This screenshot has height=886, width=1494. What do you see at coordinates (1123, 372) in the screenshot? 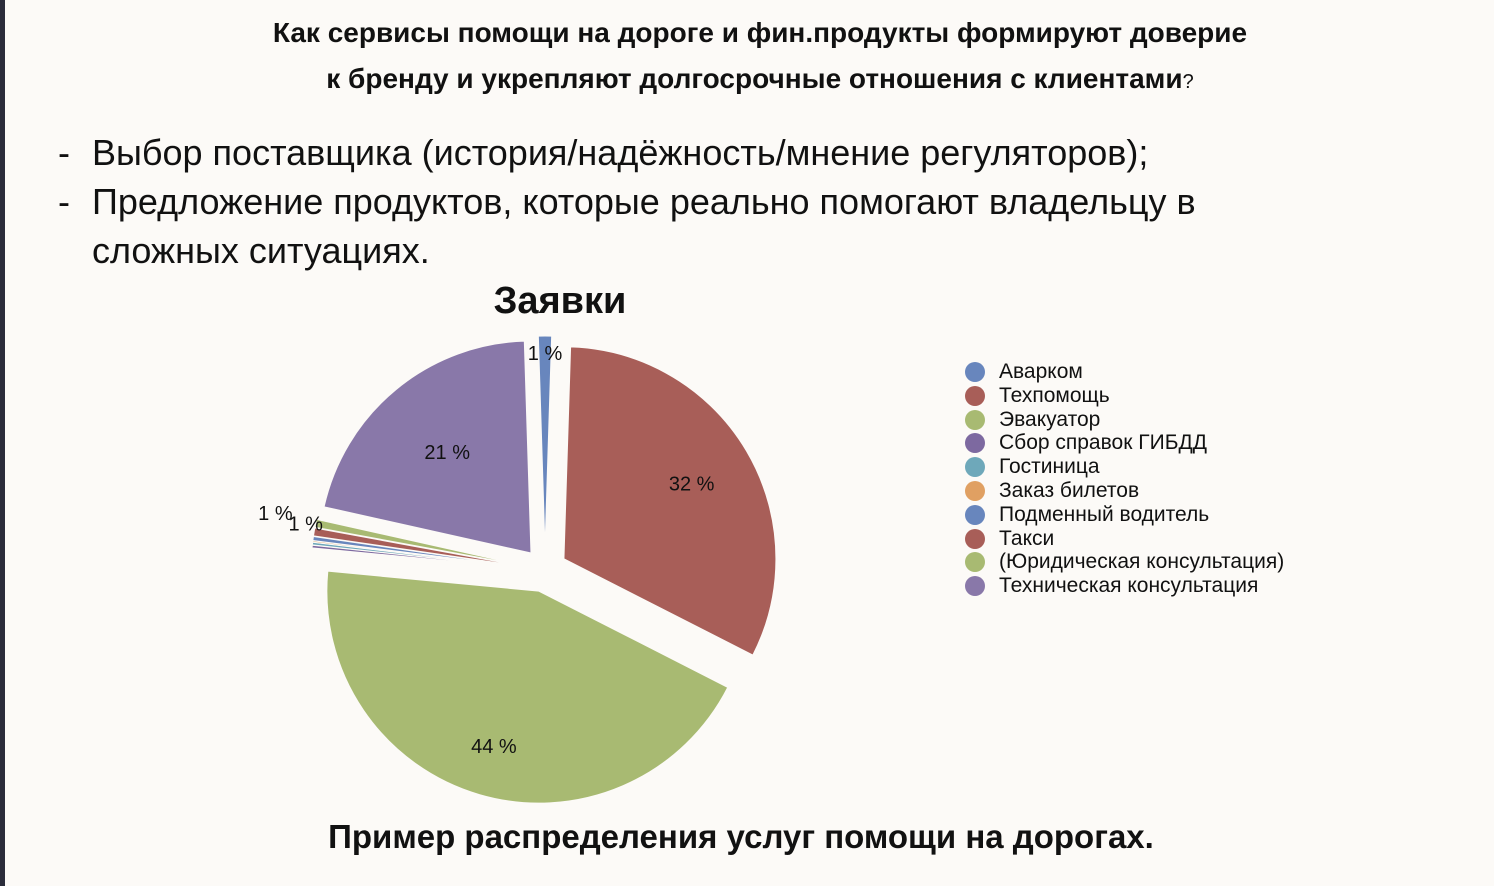
I see `legend-item: Аварком` at bounding box center [1123, 372].